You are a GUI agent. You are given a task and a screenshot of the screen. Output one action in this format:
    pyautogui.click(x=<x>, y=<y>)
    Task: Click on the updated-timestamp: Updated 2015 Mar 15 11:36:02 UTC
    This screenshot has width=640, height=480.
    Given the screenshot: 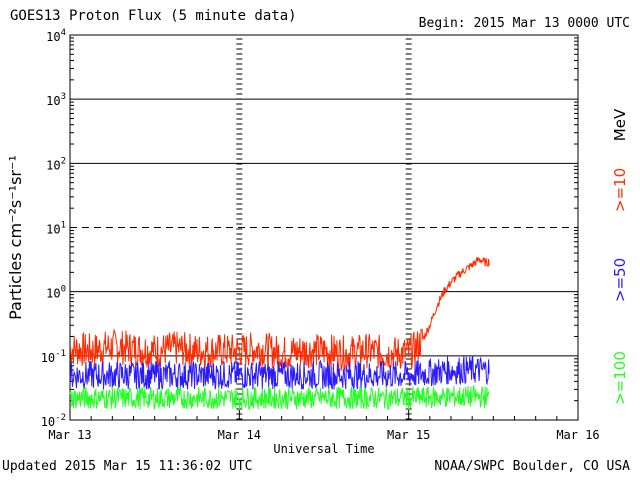 What is the action you would take?
    pyautogui.click(x=127, y=466)
    